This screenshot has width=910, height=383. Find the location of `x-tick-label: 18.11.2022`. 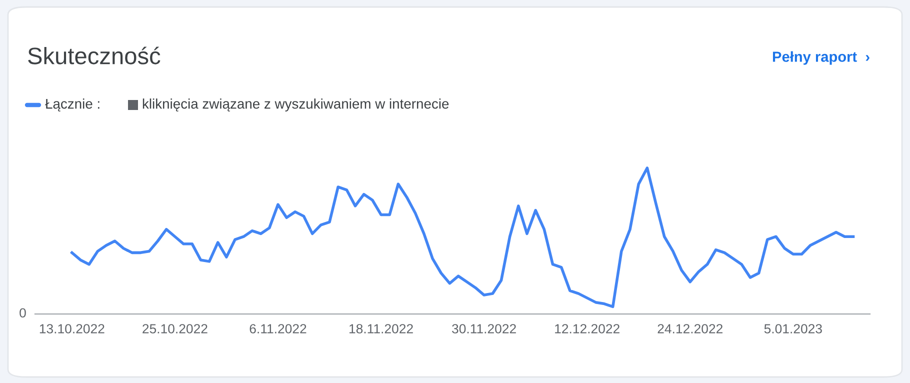

x-tick-label: 18.11.2022 is located at coordinates (381, 329).